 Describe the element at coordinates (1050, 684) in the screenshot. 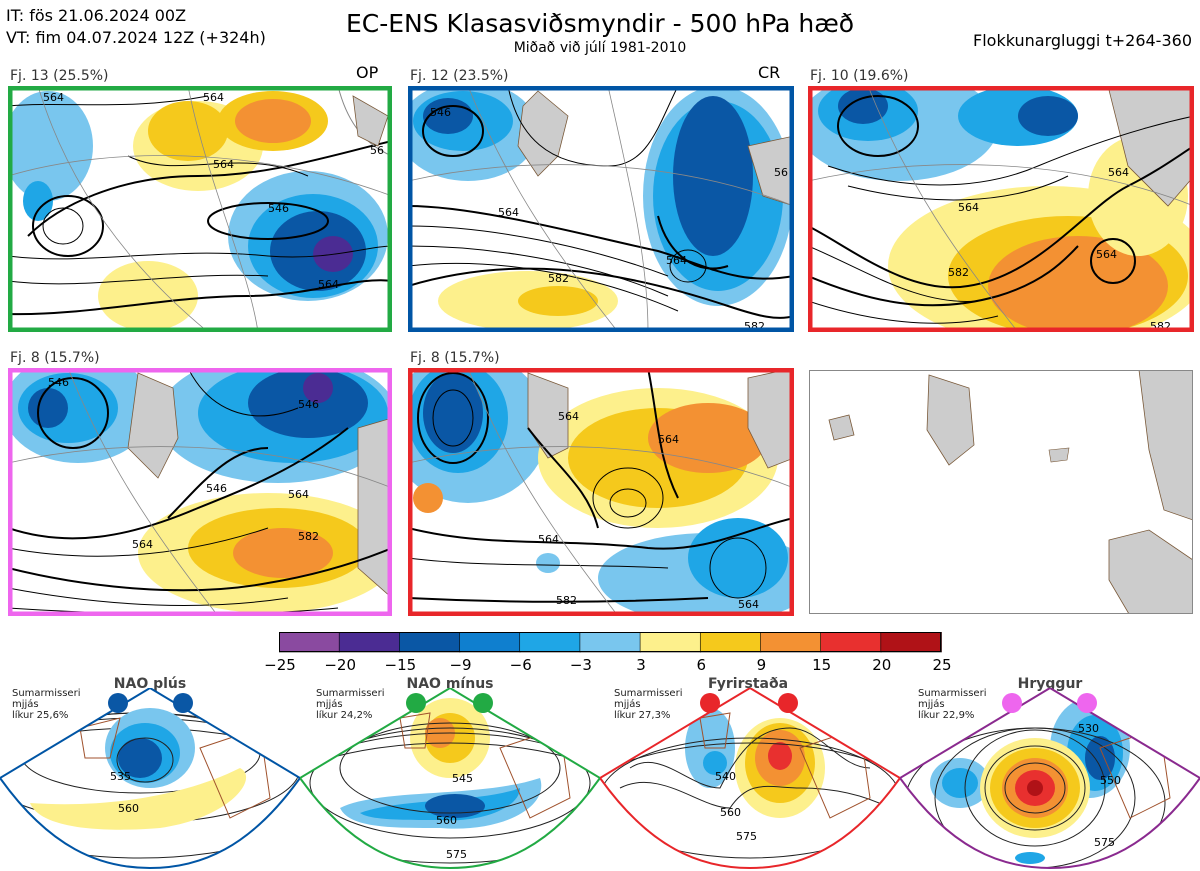

I see `regime-4-name: Hryggur` at that location.